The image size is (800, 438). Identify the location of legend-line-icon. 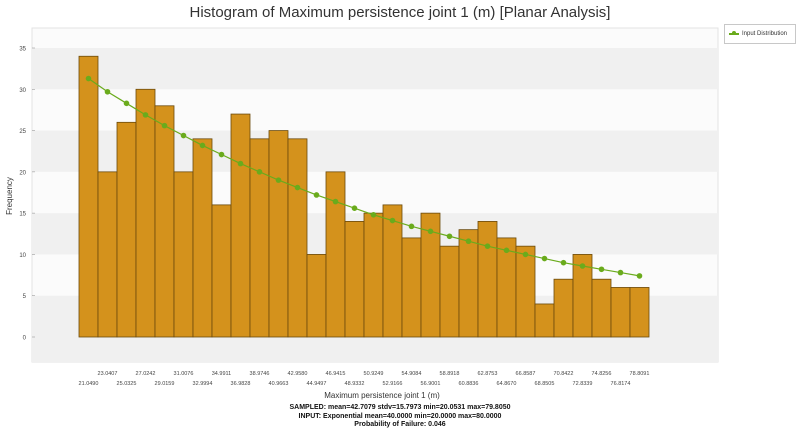
(734, 34).